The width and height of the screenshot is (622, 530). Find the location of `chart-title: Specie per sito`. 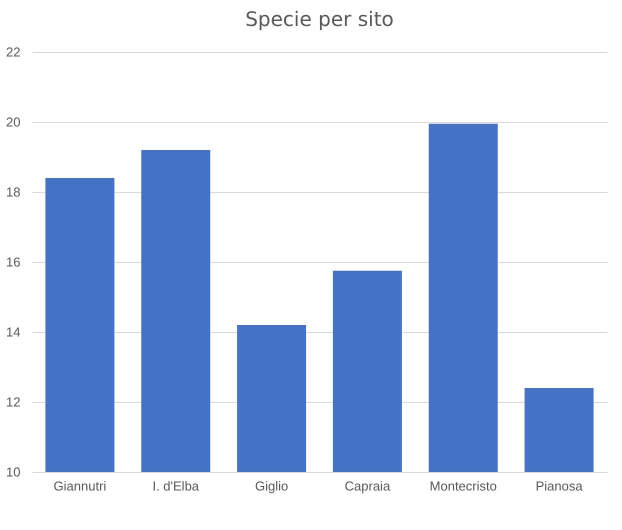

chart-title: Specie per sito is located at coordinates (319, 19).